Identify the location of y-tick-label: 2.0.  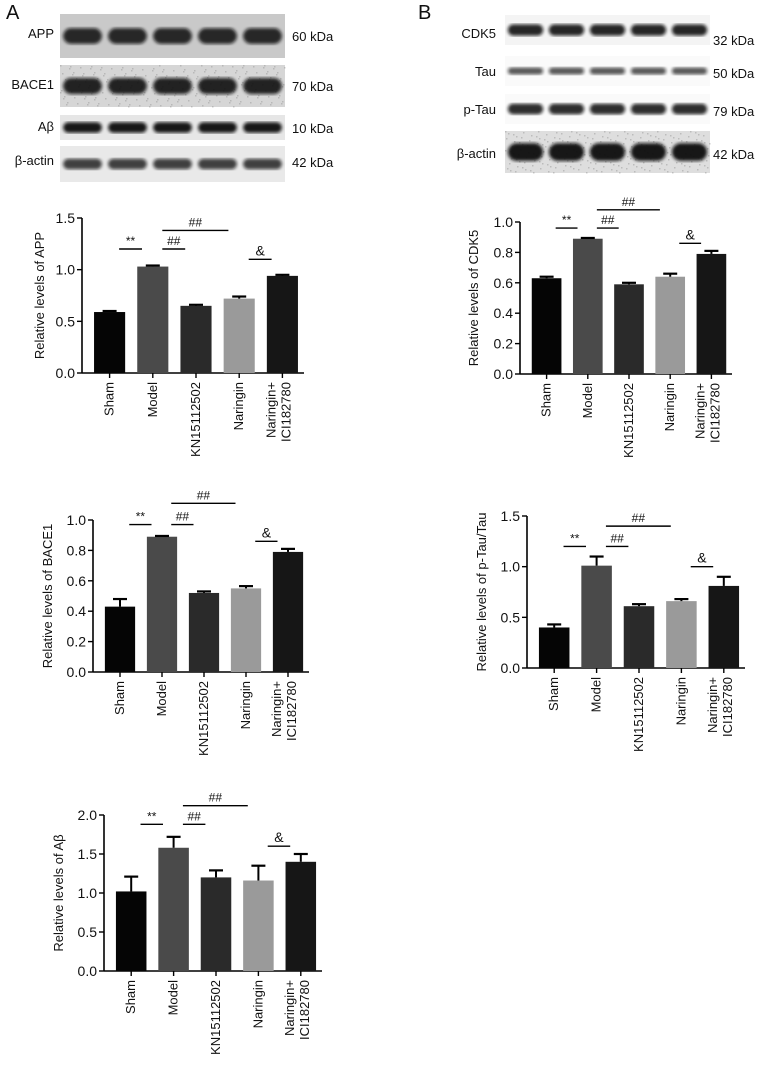
(88, 815).